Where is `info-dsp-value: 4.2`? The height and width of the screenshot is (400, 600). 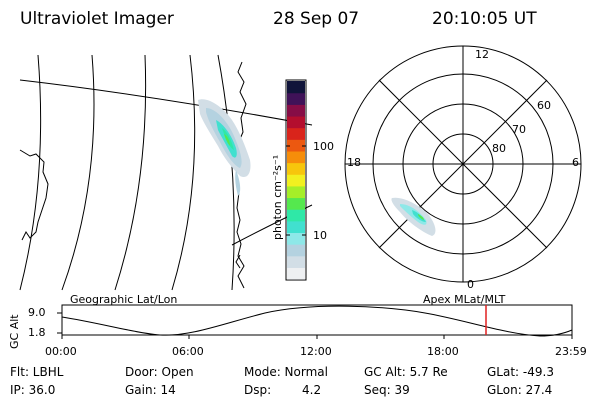 info-dsp-value: 4.2 is located at coordinates (312, 390).